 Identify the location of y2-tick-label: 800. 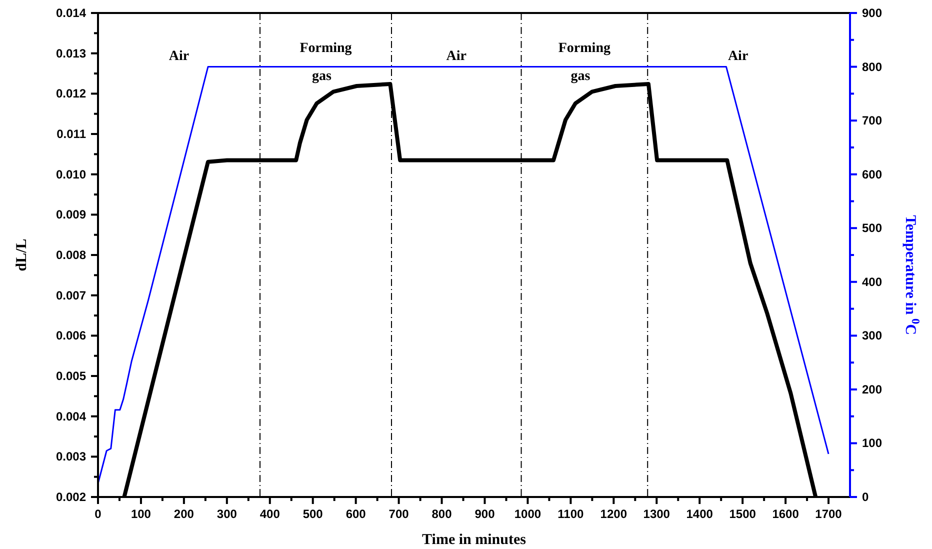
(872, 67).